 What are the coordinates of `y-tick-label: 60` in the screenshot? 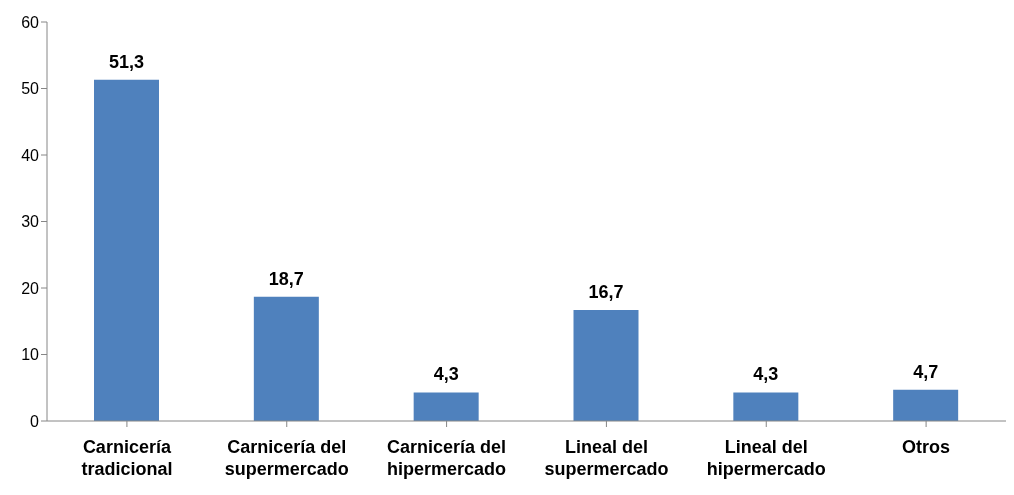 It's located at (30, 22).